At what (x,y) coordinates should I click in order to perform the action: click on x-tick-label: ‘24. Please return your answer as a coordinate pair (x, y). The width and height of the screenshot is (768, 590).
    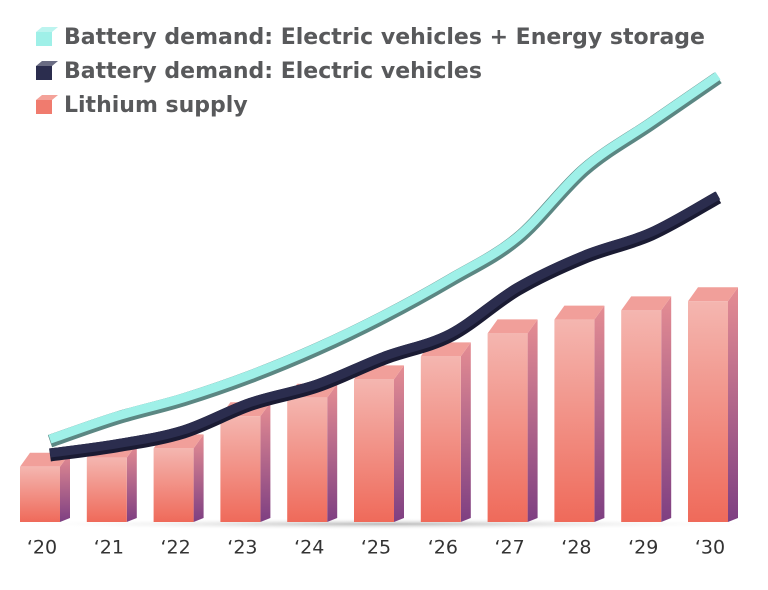
    Looking at the image, I should click on (309, 548).